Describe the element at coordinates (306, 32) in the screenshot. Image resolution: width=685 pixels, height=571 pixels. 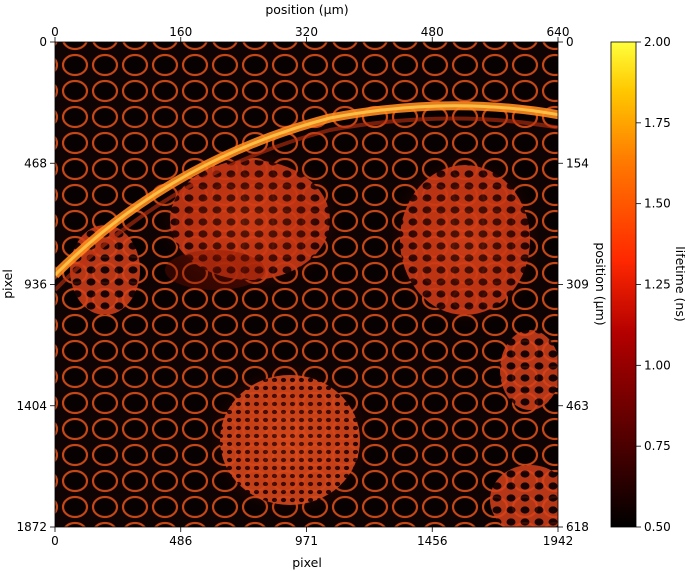
I see `top-tick-label: 320` at that location.